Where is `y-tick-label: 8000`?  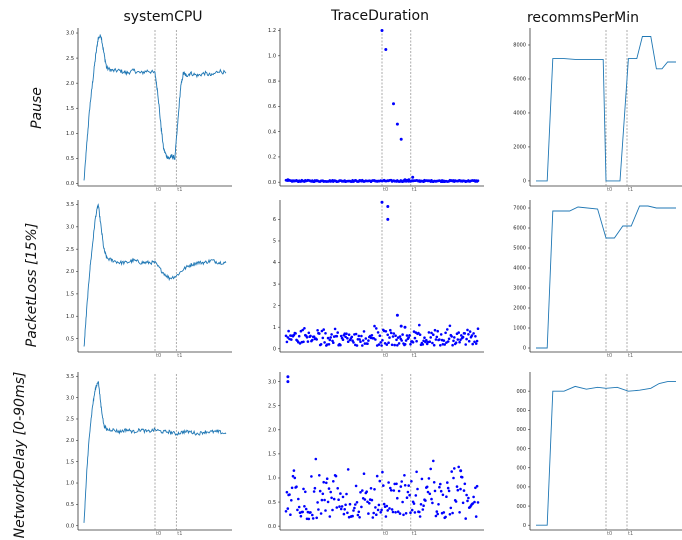 y-tick-label: 8000 is located at coordinates (519, 46).